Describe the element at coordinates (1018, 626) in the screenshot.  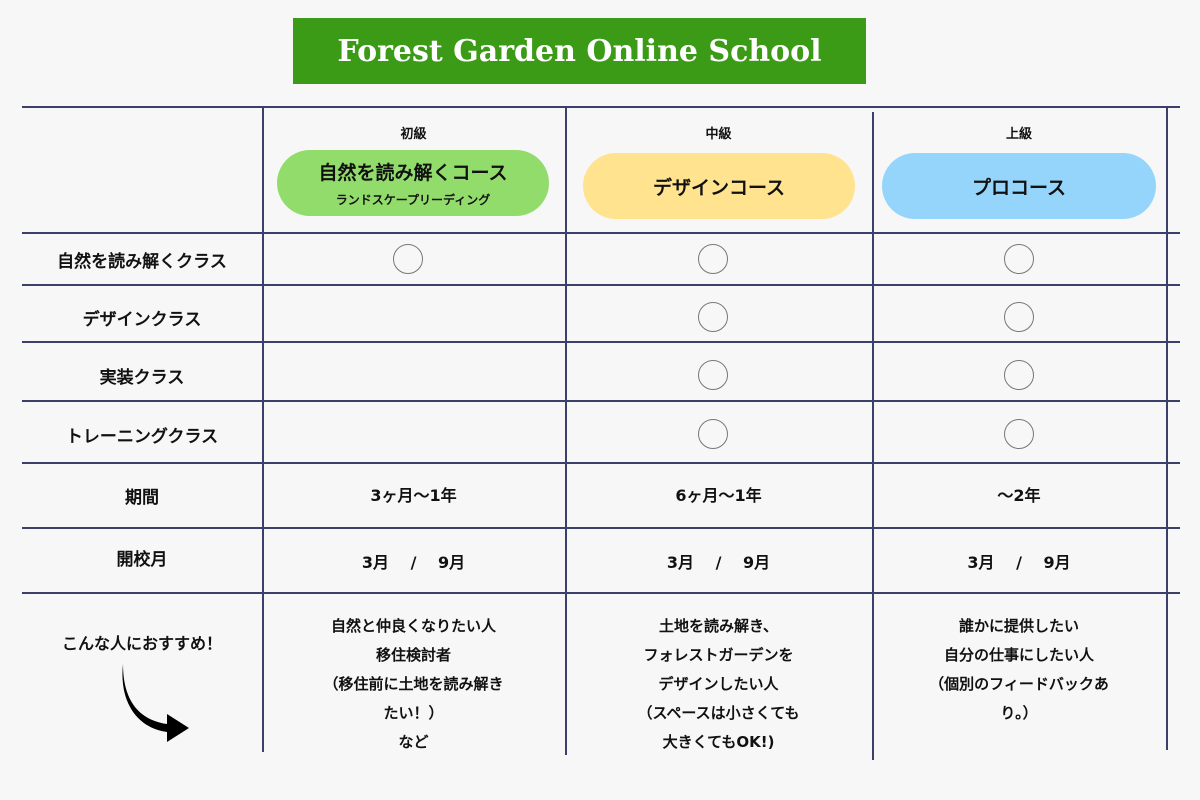
I see `recommend-line: 誰かに提供したい` at that location.